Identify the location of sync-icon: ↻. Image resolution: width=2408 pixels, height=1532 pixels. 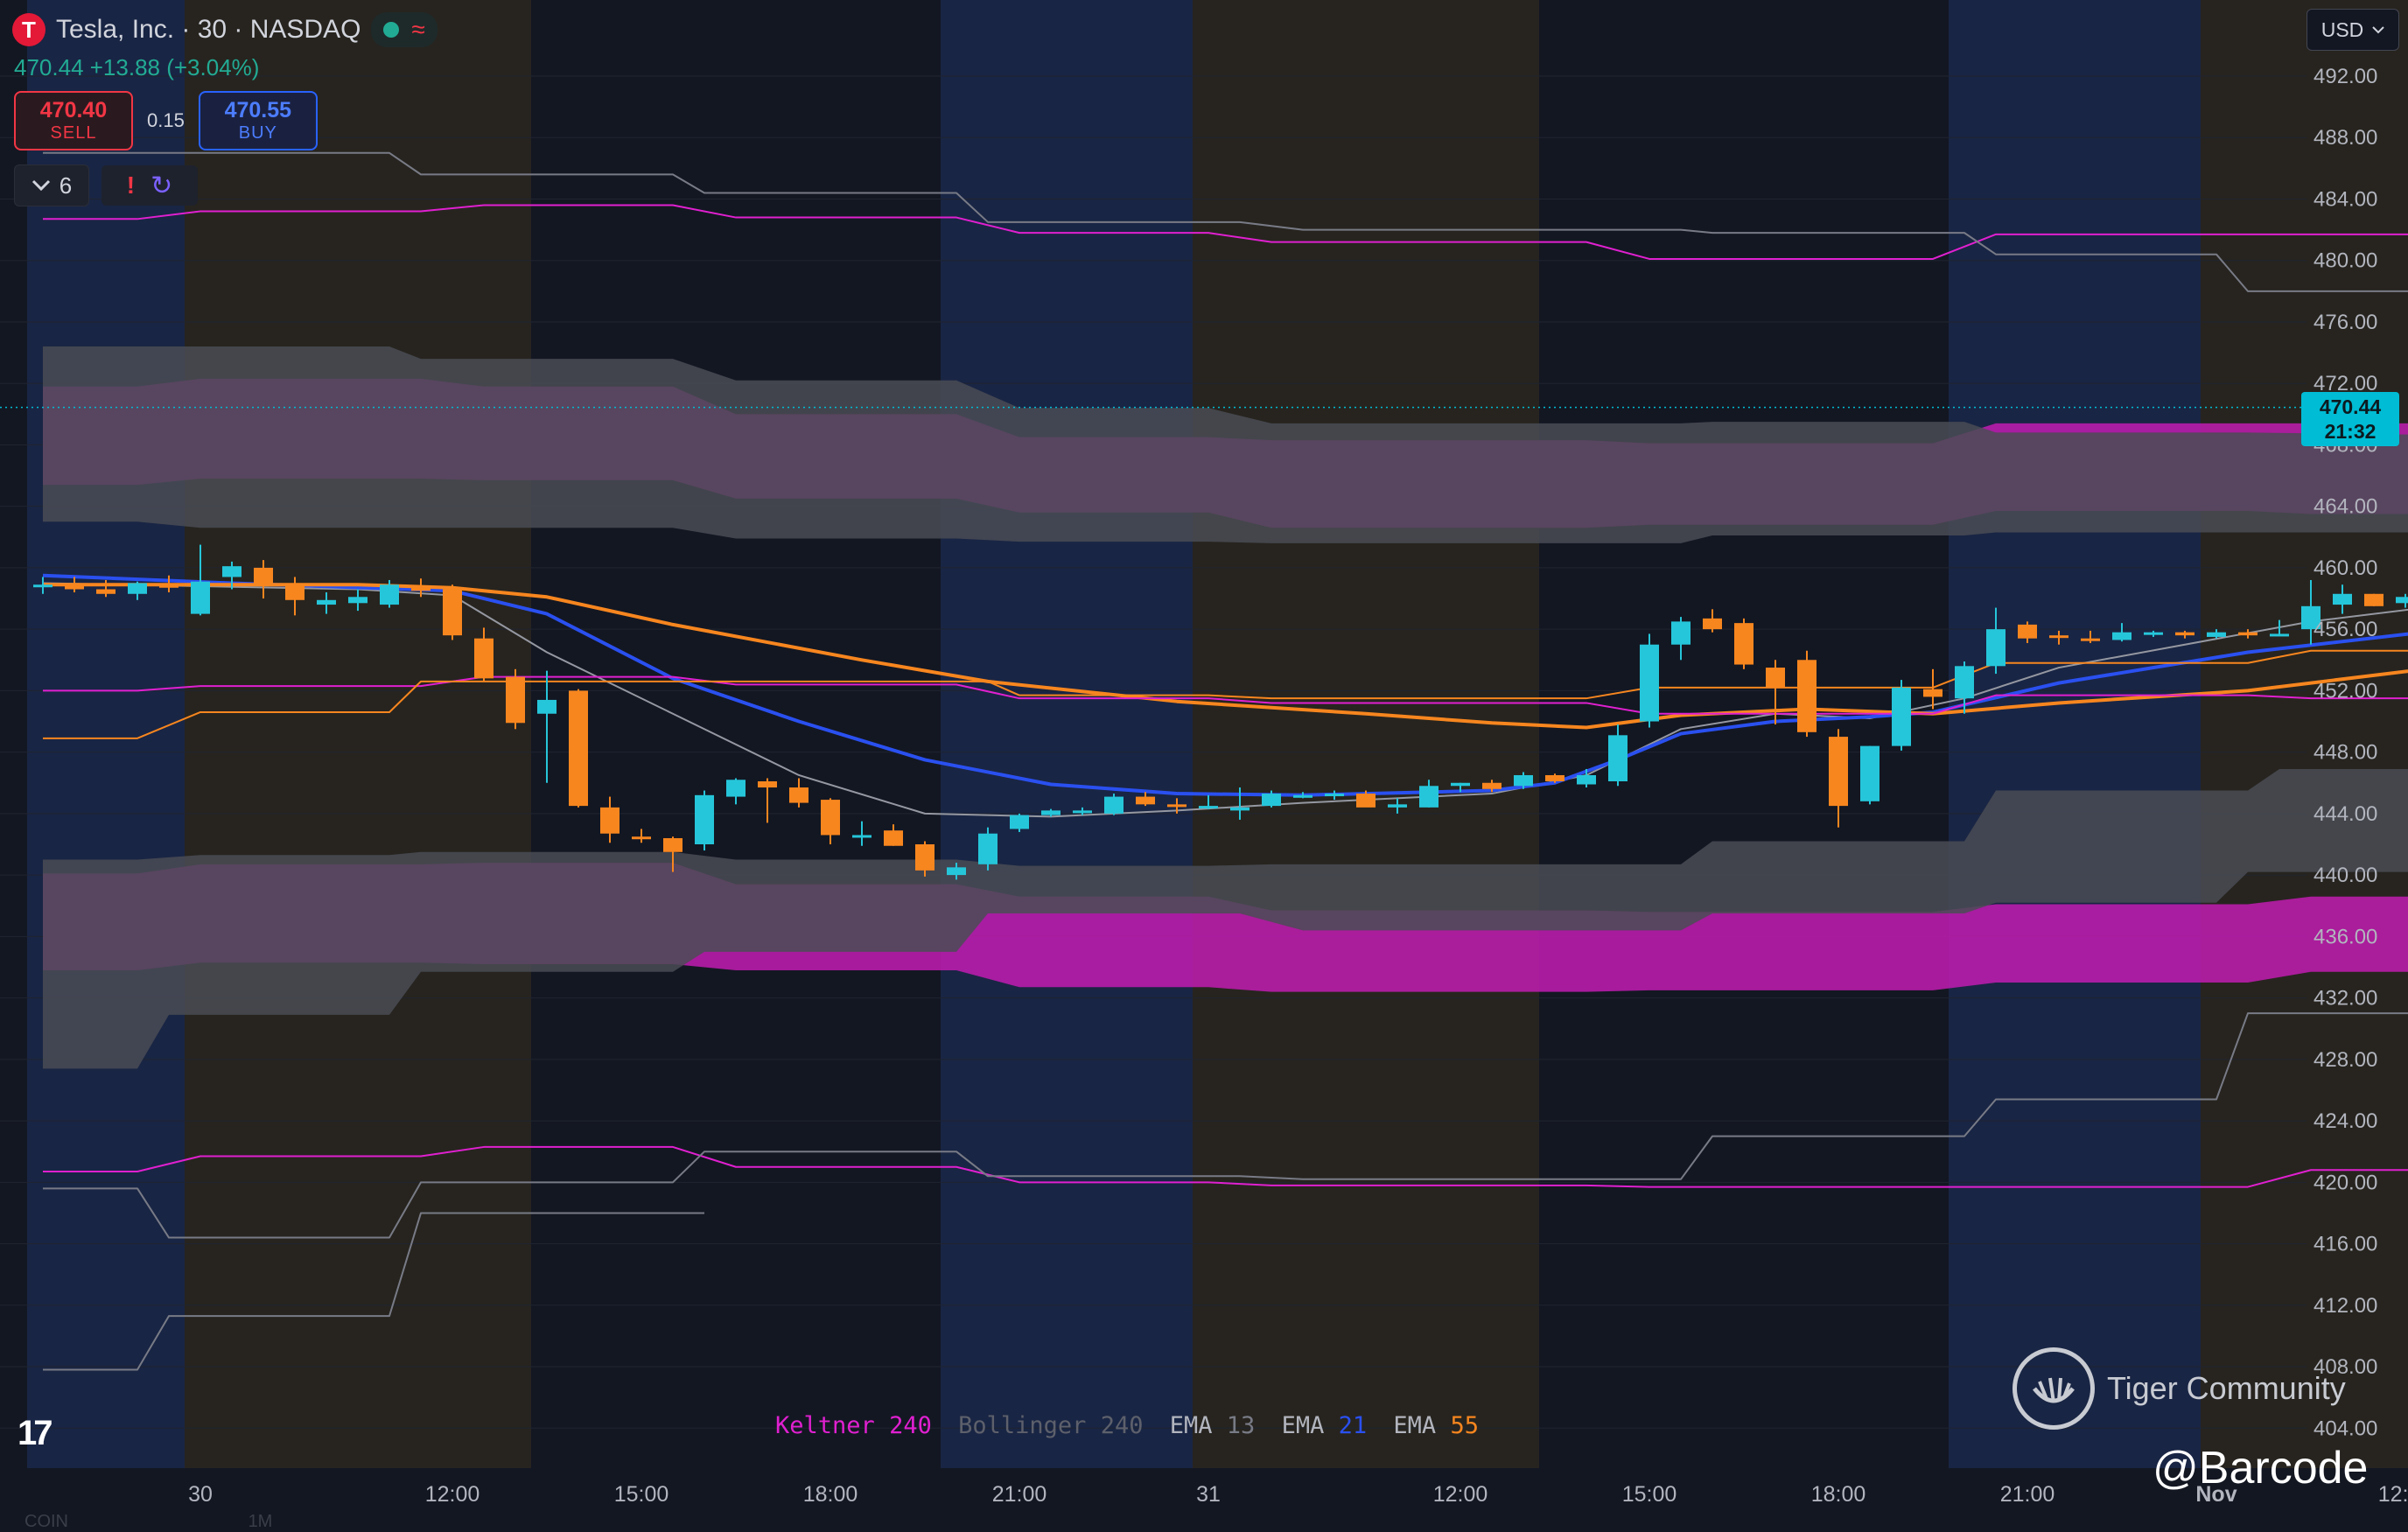
(161, 185).